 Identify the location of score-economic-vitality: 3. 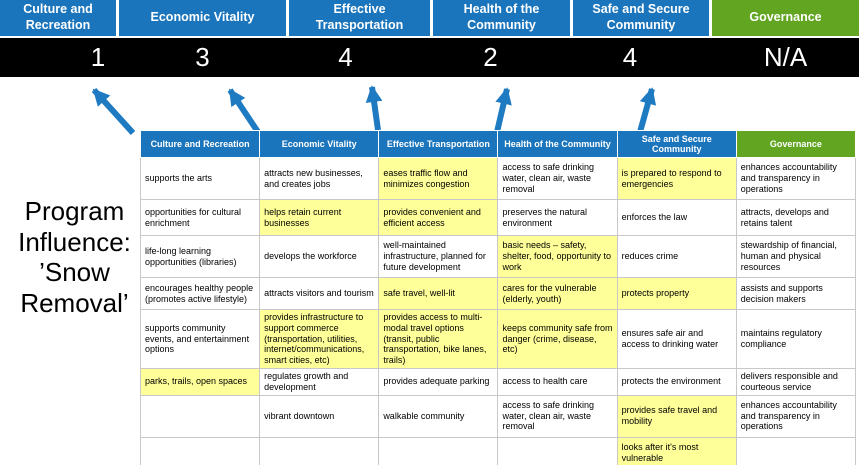
(202, 57).